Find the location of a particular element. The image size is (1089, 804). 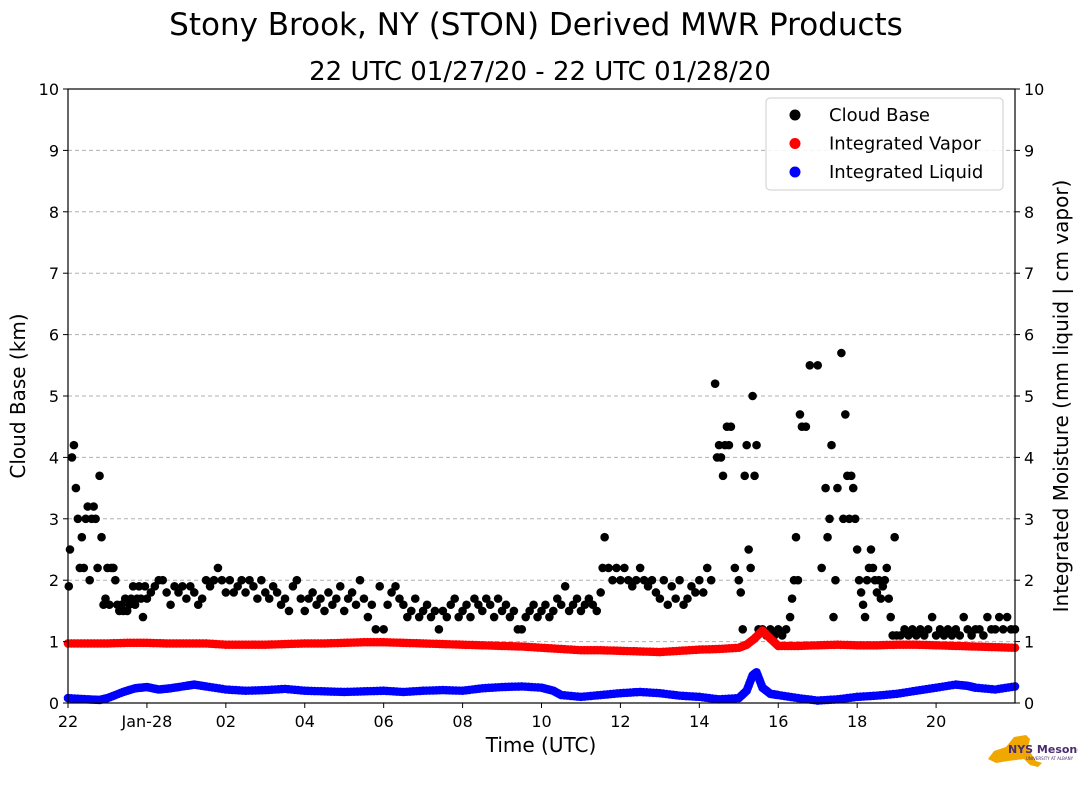

y2-tick-label: 10 is located at coordinates (1034, 89).